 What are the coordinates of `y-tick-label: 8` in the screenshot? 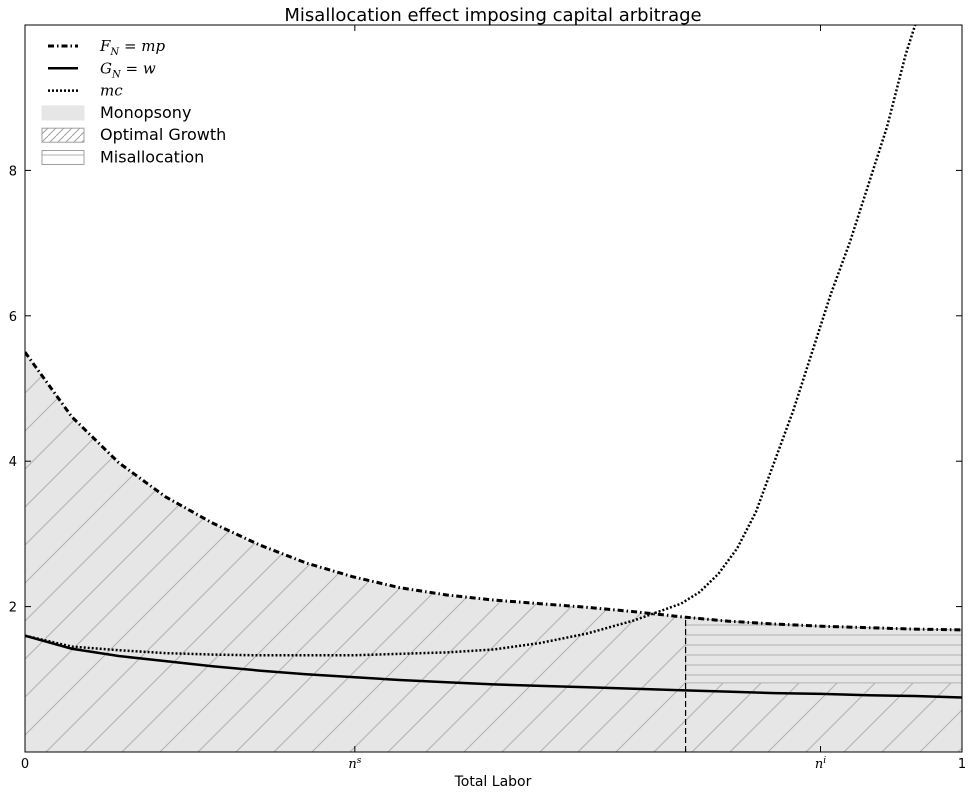 It's located at (13, 171).